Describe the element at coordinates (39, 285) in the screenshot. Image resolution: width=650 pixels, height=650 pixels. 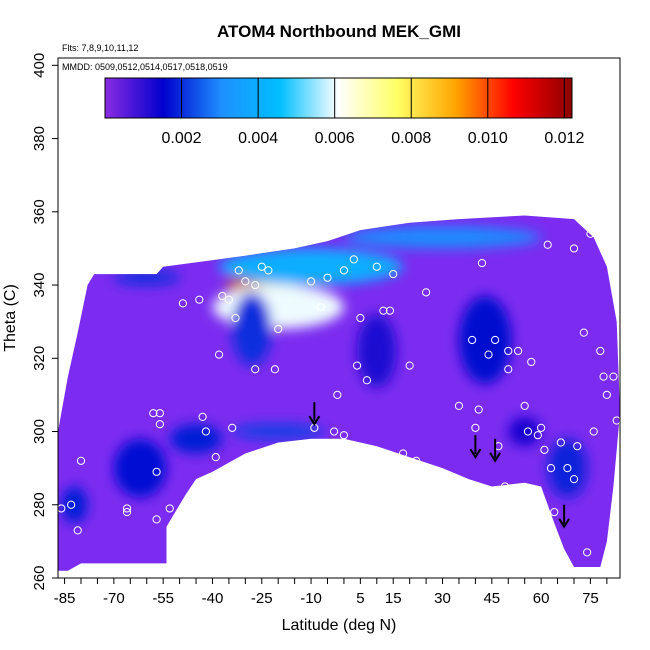
I see `y-tick-label: 340` at that location.